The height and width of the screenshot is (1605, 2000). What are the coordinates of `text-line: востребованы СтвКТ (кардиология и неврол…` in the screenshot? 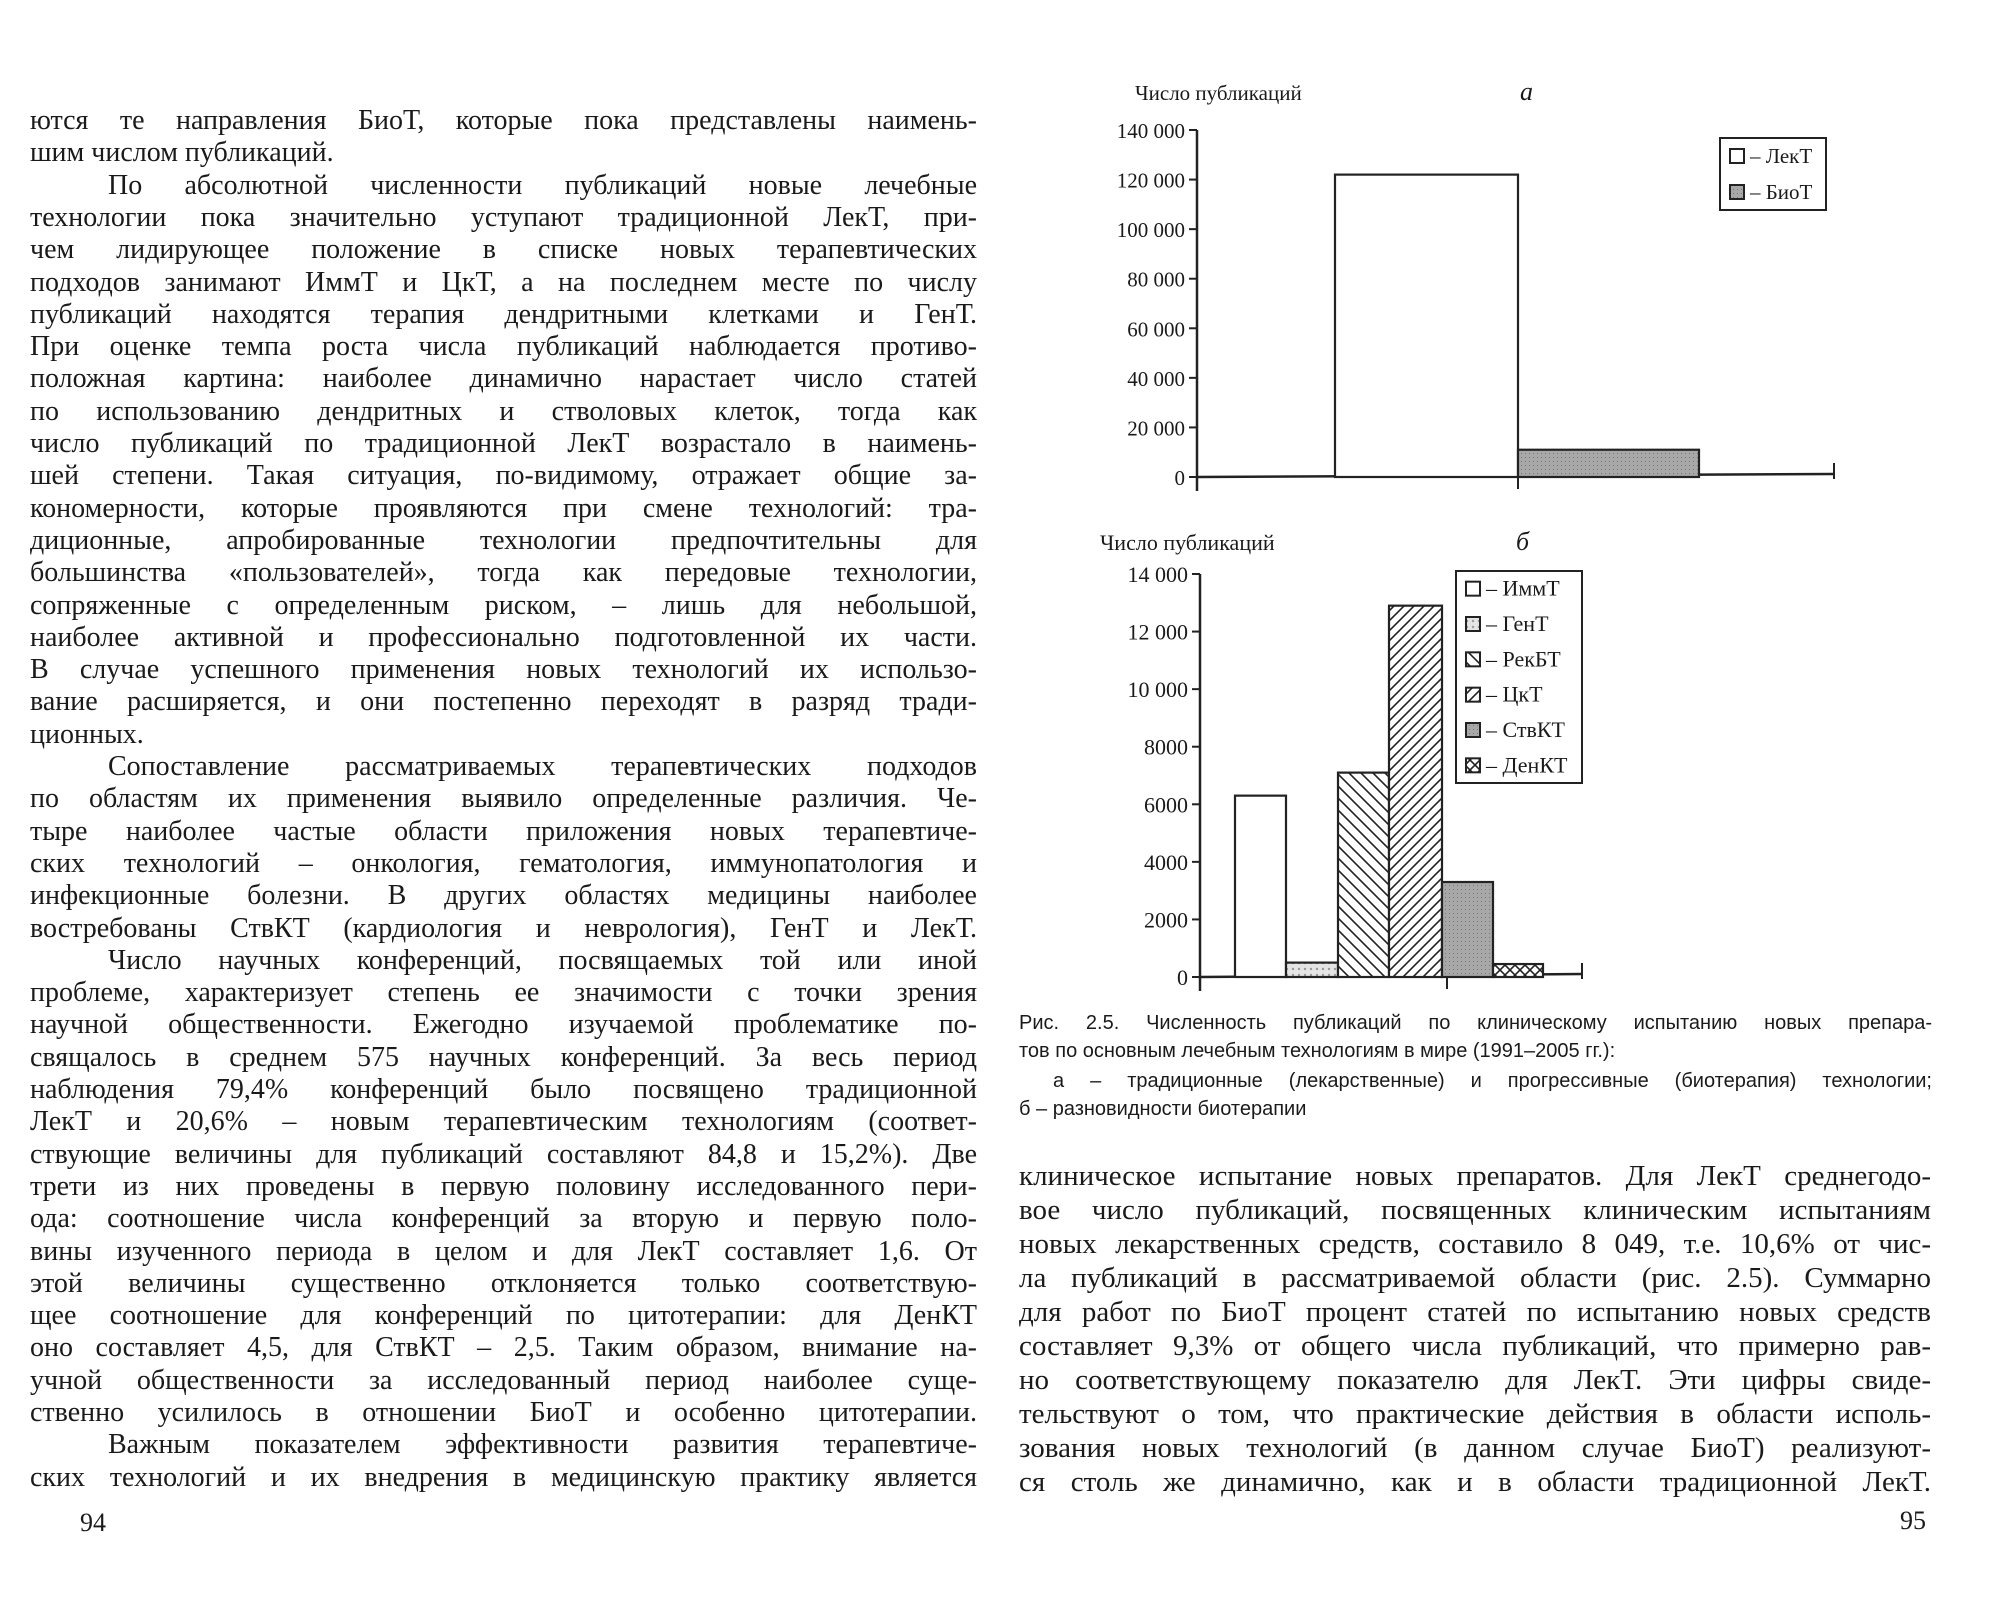 It's located at (503, 928).